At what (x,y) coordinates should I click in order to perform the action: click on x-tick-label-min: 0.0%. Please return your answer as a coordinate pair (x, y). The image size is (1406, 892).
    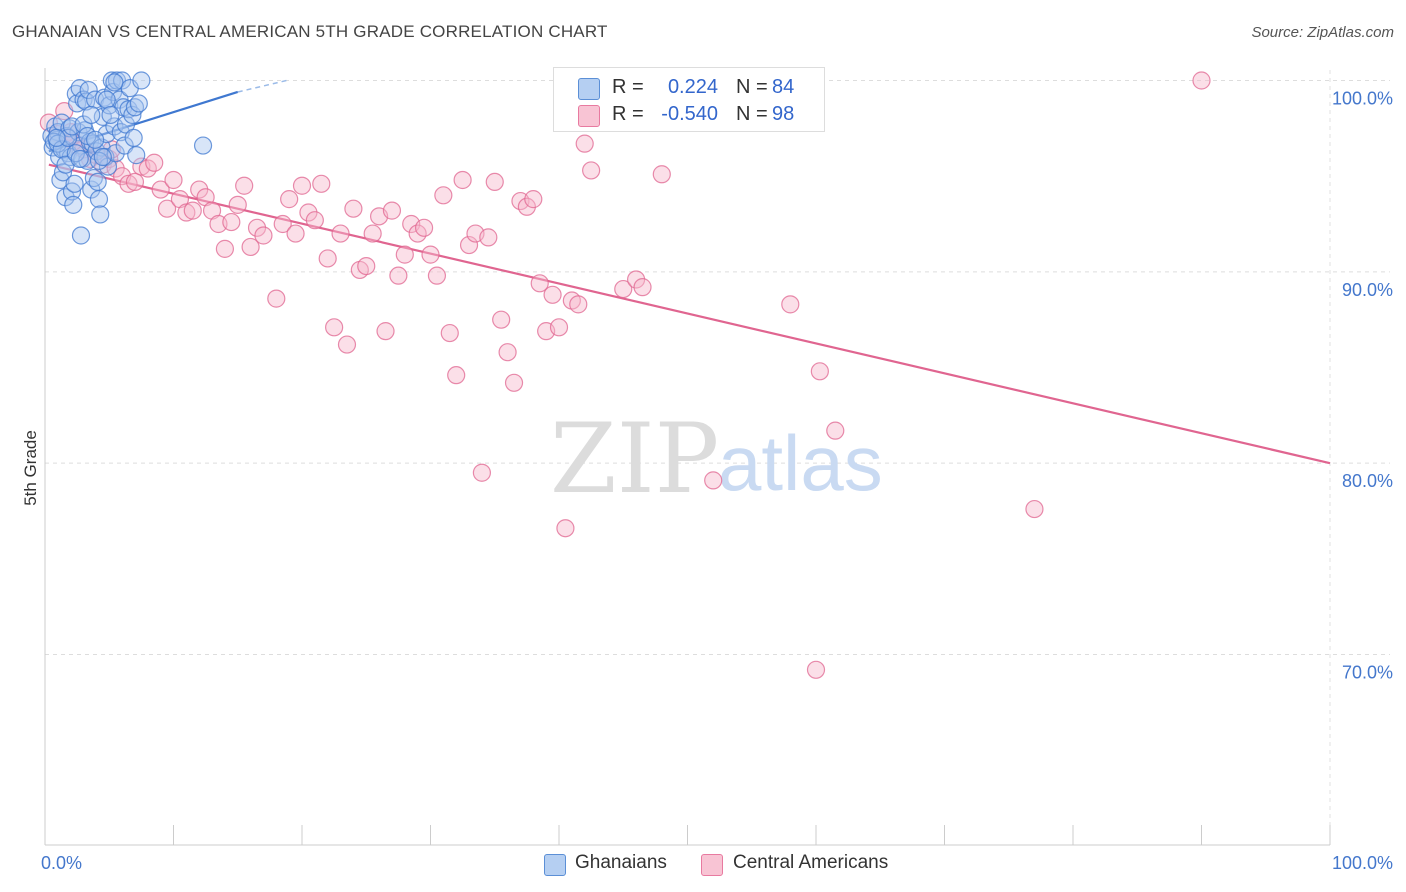
    Looking at the image, I should click on (61, 863).